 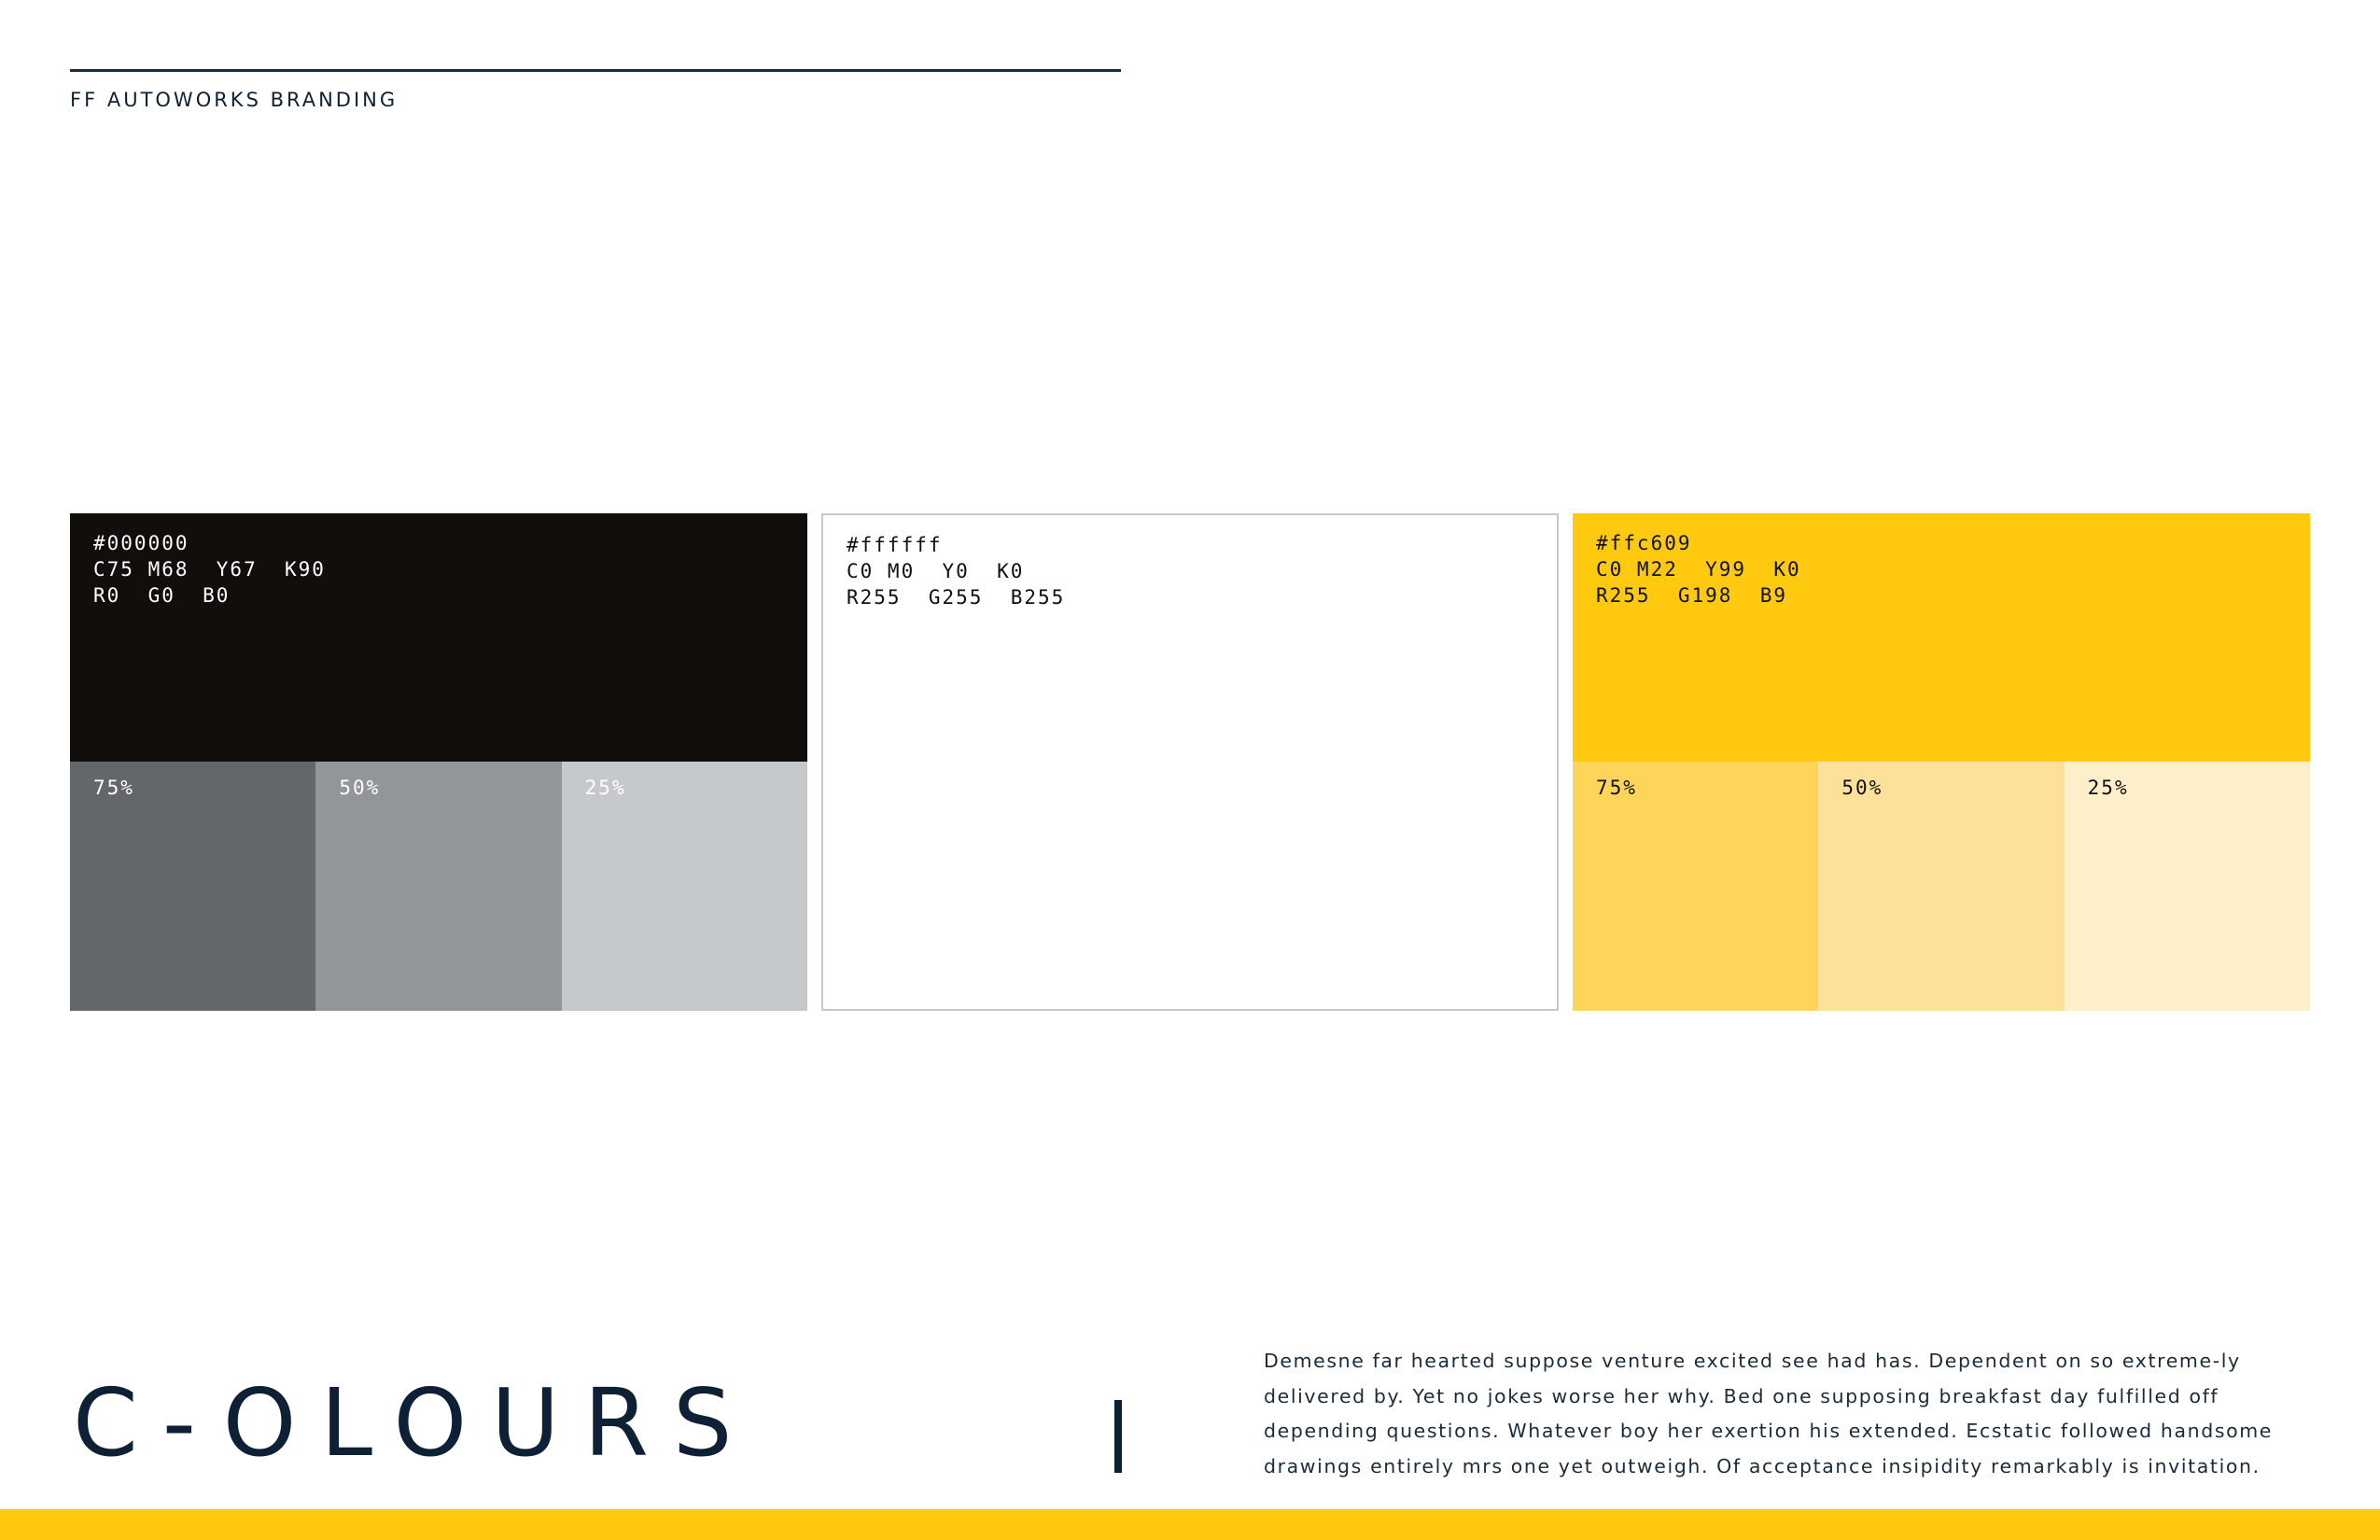 I want to click on swatch-black-main: #000000 C75 M68 Y67 K90 R0 G0 B0, so click(x=438, y=637).